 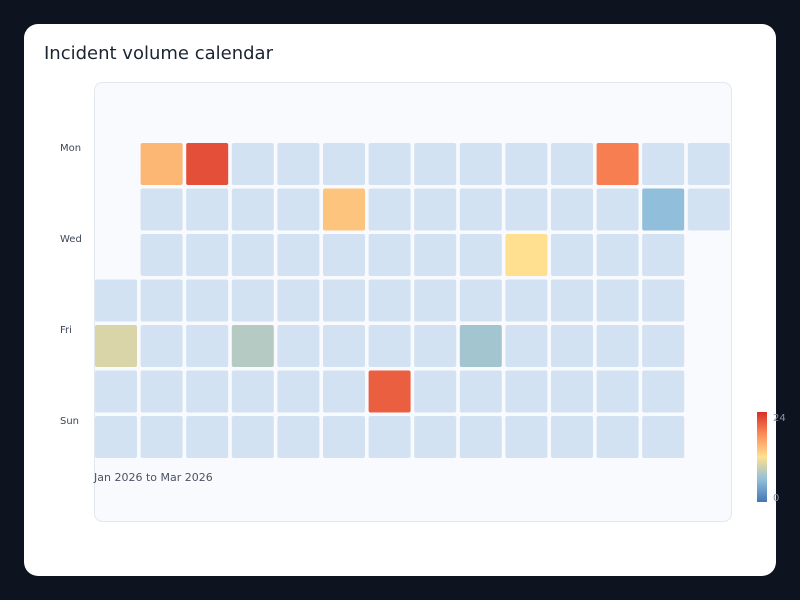 I want to click on date-range-label: Jan 2026 to Mar 2026, so click(x=153, y=477).